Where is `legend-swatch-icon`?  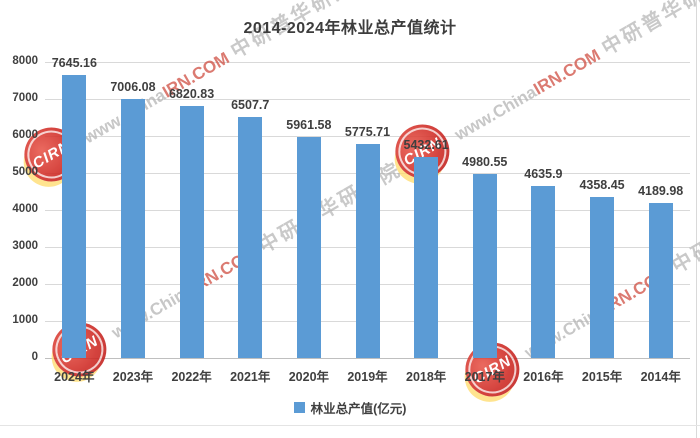
legend-swatch-icon is located at coordinates (299, 407).